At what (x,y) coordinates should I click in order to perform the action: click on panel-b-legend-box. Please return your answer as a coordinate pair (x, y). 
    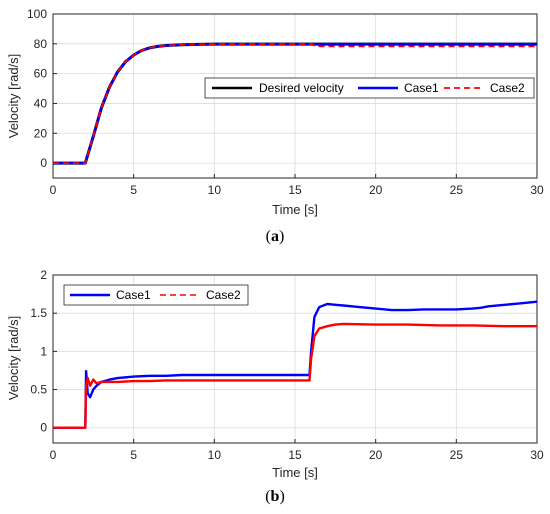
    Looking at the image, I should click on (156, 295).